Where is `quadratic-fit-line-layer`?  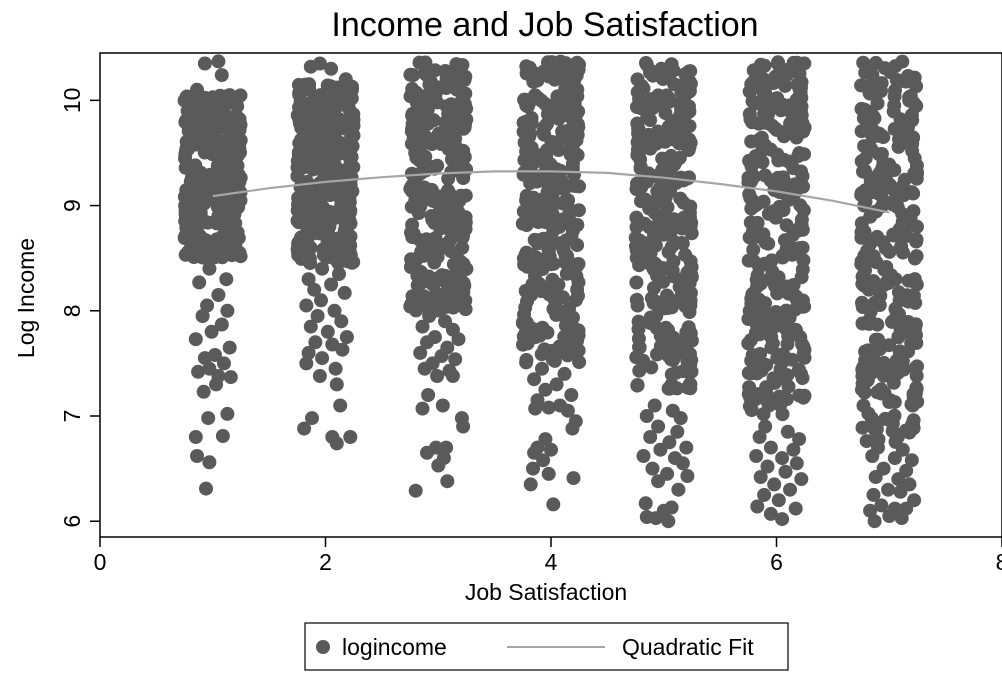
quadratic-fit-line-layer is located at coordinates (551, 192).